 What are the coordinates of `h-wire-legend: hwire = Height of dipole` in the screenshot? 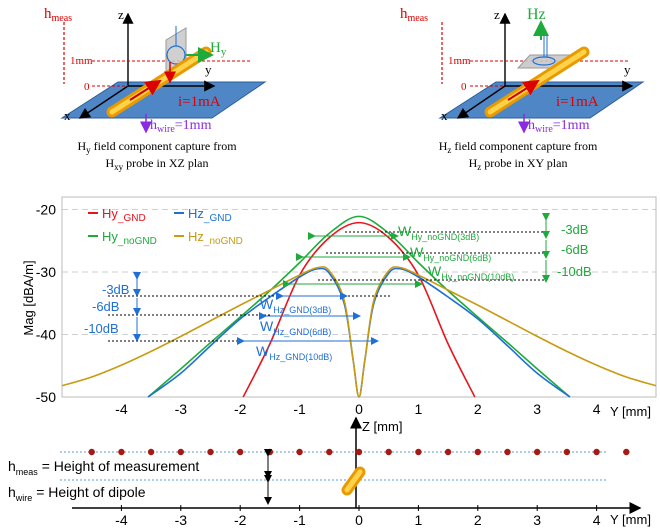 It's located at (77, 493).